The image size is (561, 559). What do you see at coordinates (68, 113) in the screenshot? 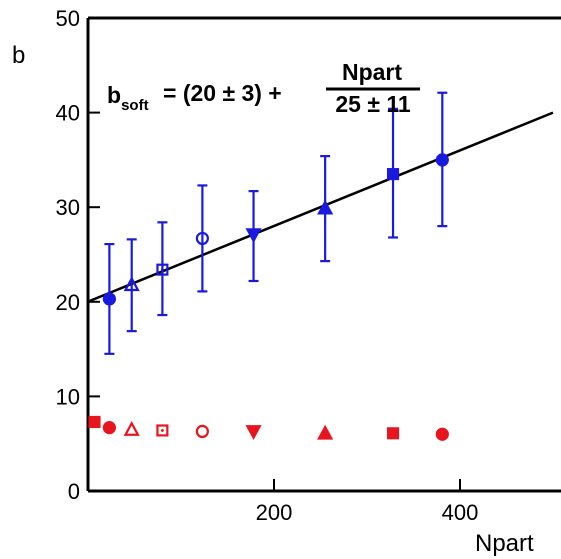
I see `y-tick-label: 40` at bounding box center [68, 113].